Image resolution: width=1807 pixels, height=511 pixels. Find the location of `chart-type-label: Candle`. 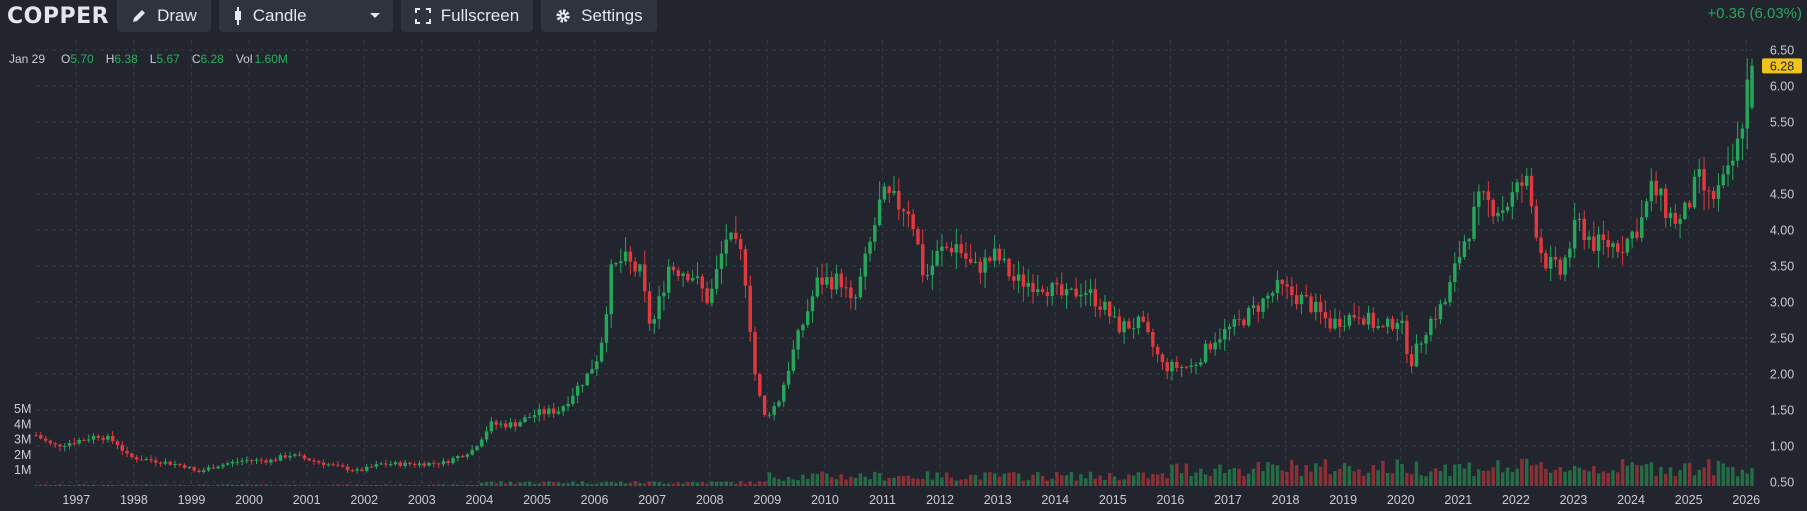

chart-type-label: Candle is located at coordinates (279, 15).